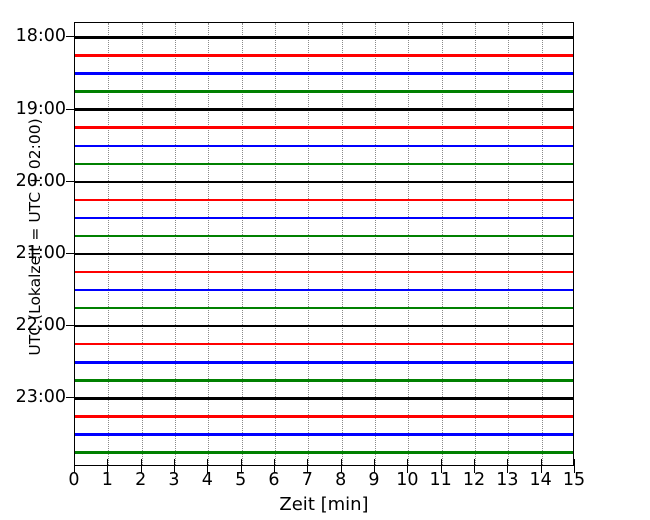 This screenshot has height=520, width=650. I want to click on x-tick-label: 7, so click(307, 480).